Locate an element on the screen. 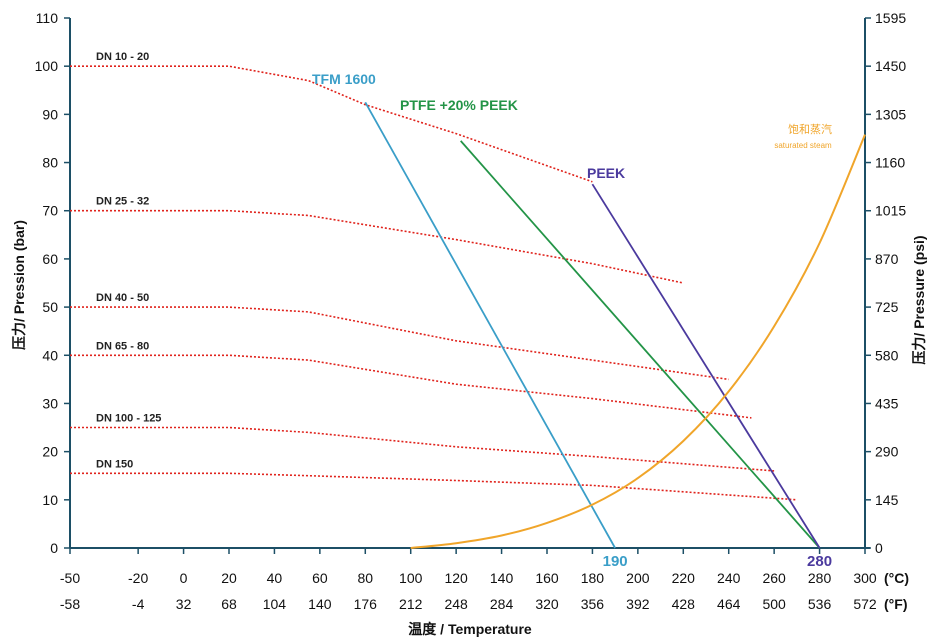  left-tick-label: 60 is located at coordinates (50, 259).